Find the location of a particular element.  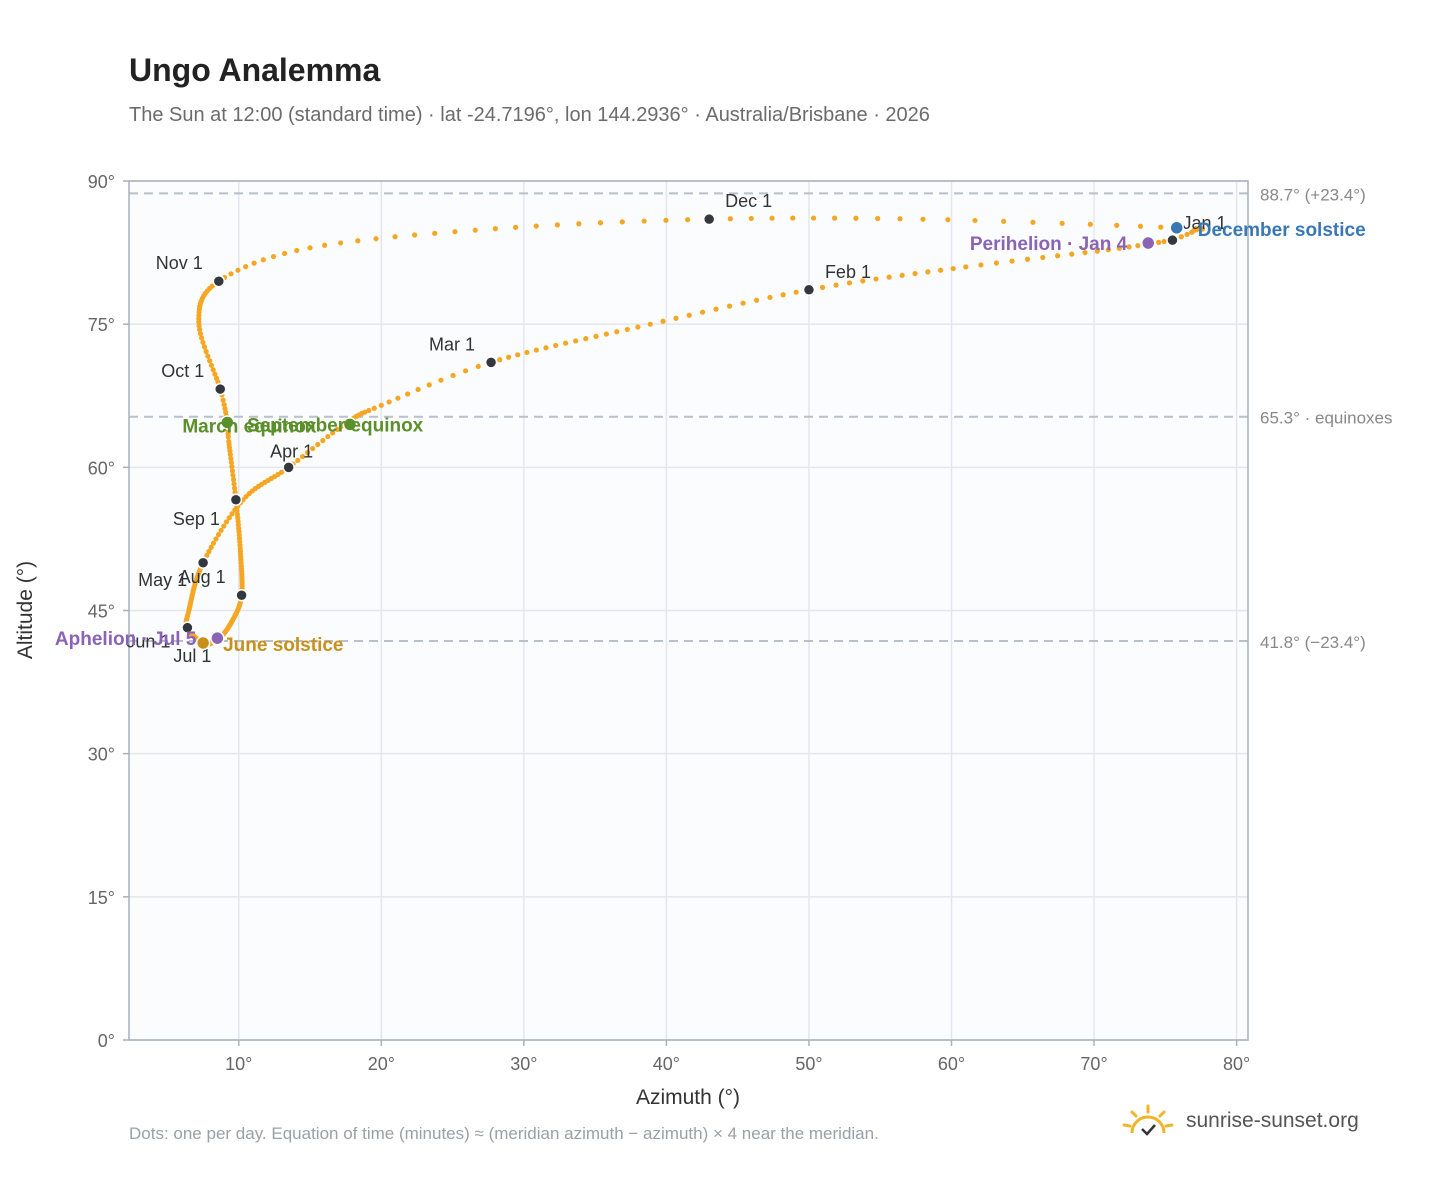

y-axis-label: Altitude (°) is located at coordinates (25, 610).